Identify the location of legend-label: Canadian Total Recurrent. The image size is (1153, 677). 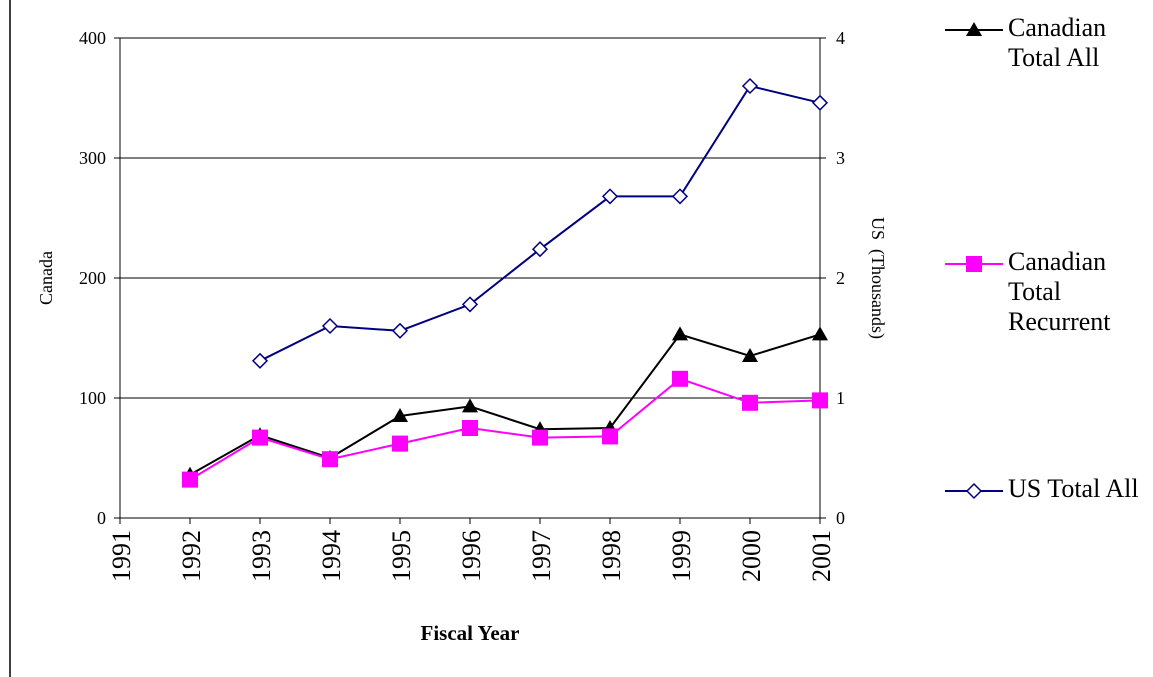
(1059, 291).